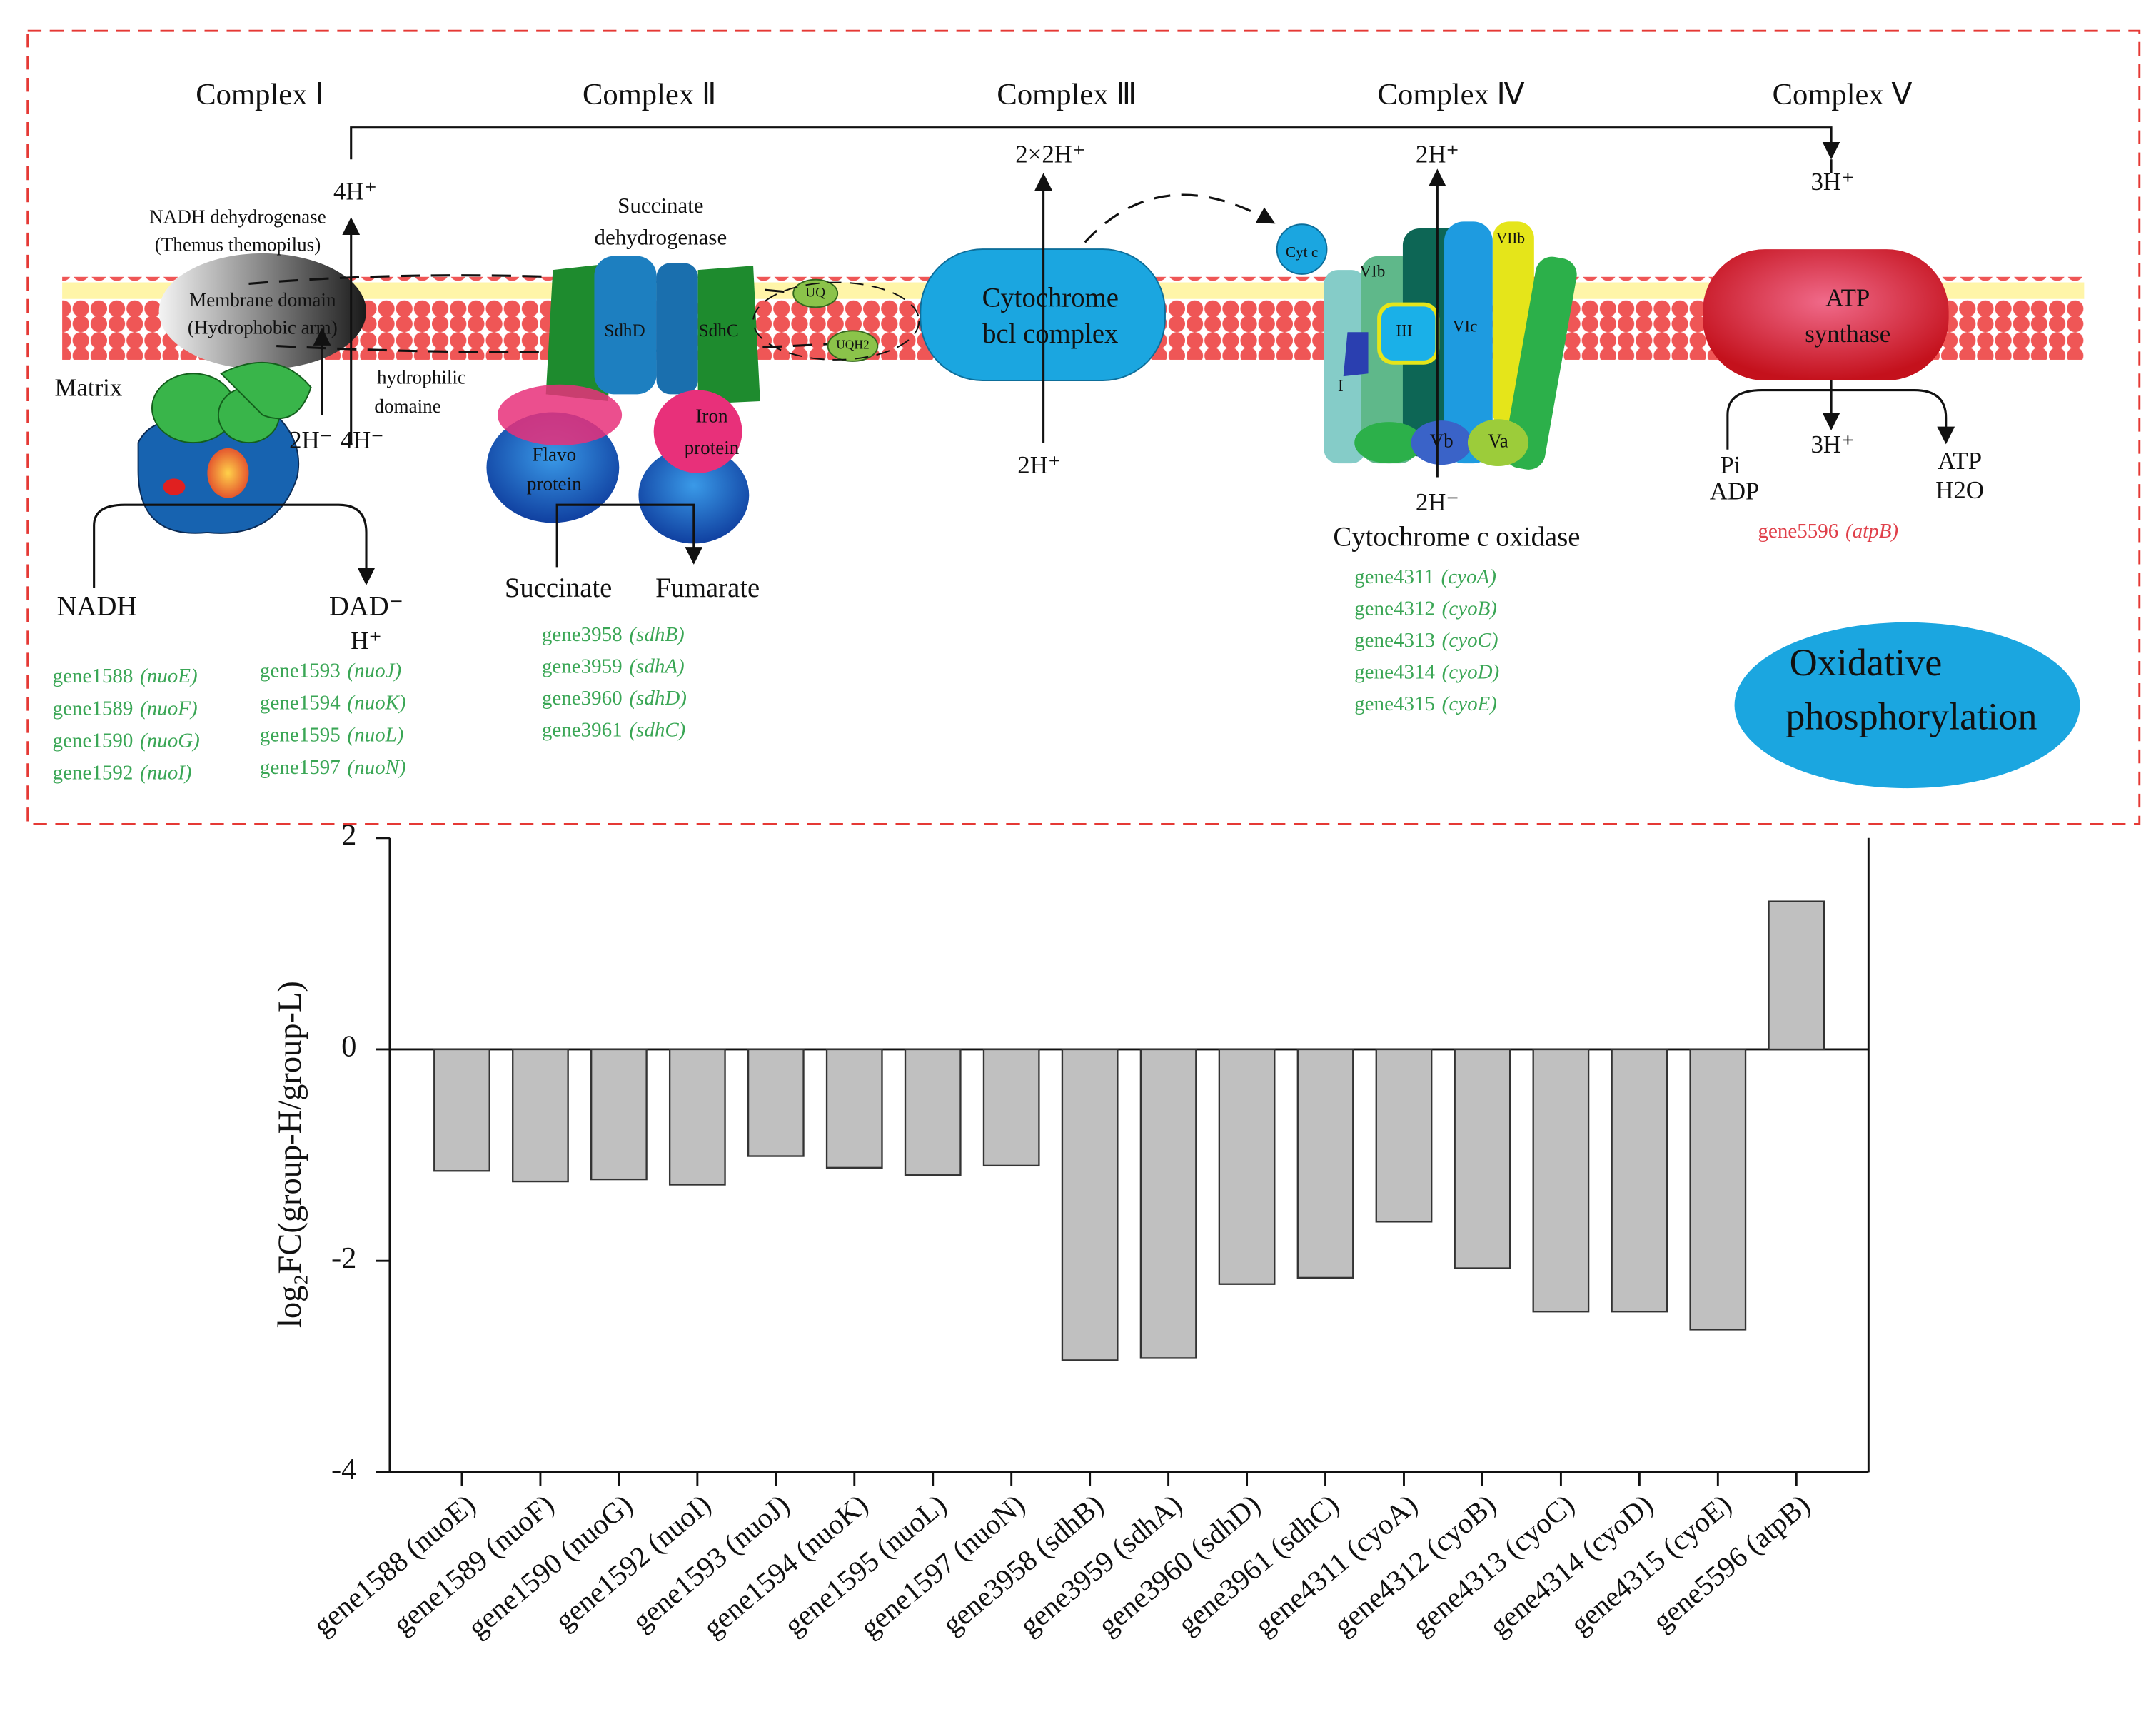 The height and width of the screenshot is (1709, 2156). Describe the element at coordinates (1438, 154) in the screenshot. I see `proton-label: 2H⁺` at that location.